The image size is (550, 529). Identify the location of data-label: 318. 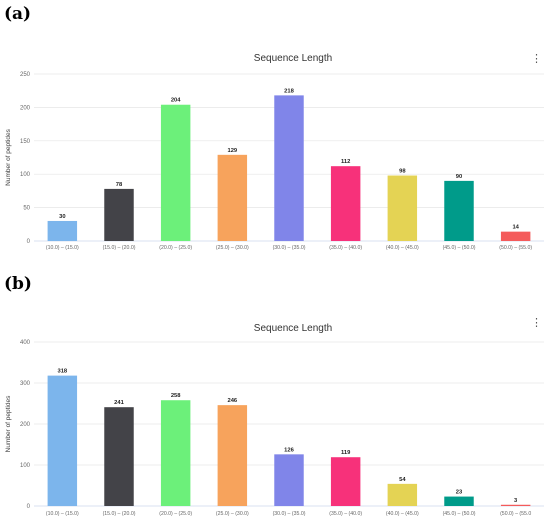
(62, 372).